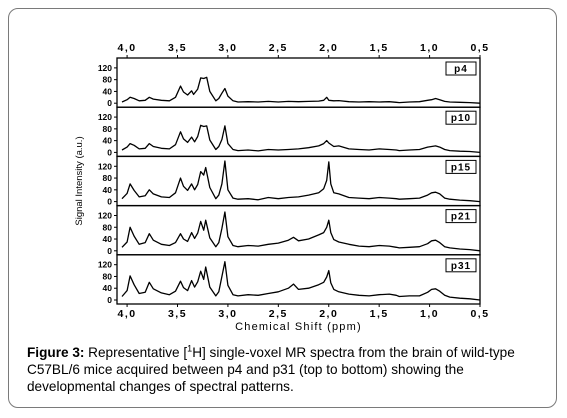 The image size is (567, 418). I want to click on x-tick-label-bottom: 3,5, so click(177, 314).